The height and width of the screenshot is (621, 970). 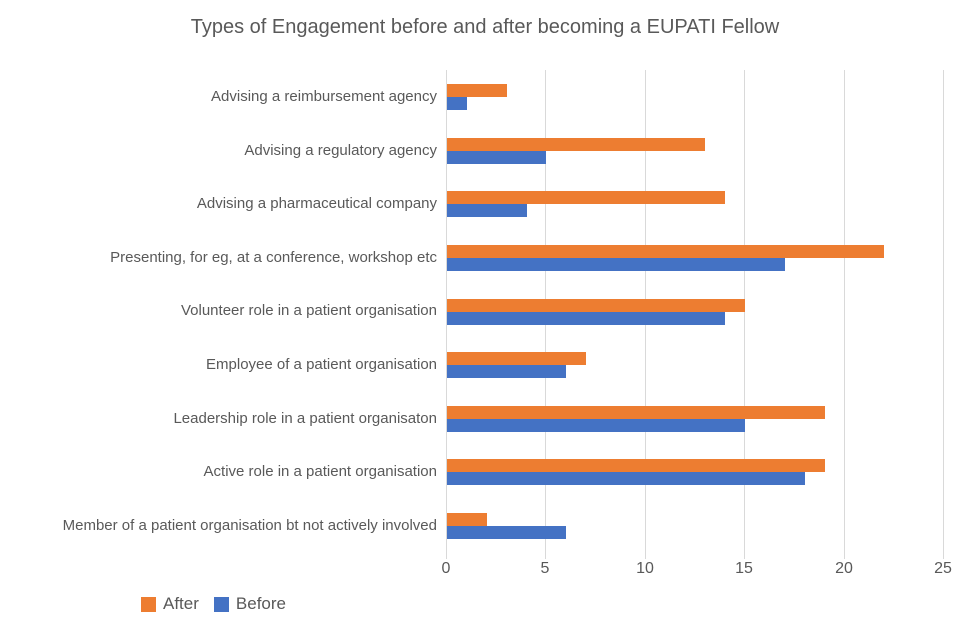 I want to click on legend: After Before, so click(x=213, y=604).